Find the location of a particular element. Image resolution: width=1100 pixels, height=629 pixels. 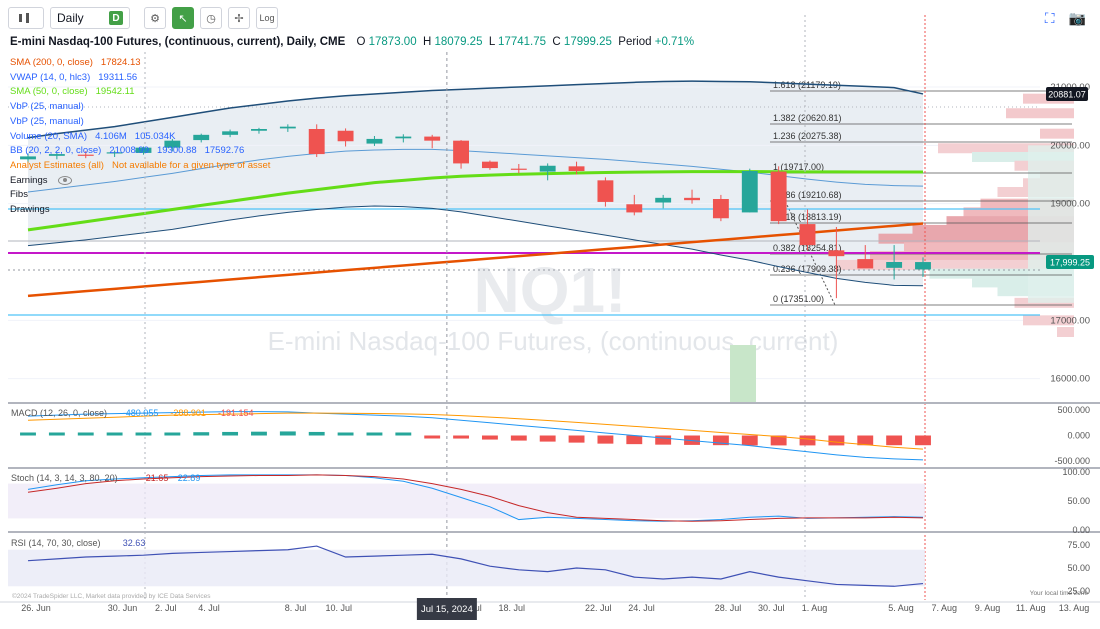

indicator-row: Drawings is located at coordinates (30, 209).